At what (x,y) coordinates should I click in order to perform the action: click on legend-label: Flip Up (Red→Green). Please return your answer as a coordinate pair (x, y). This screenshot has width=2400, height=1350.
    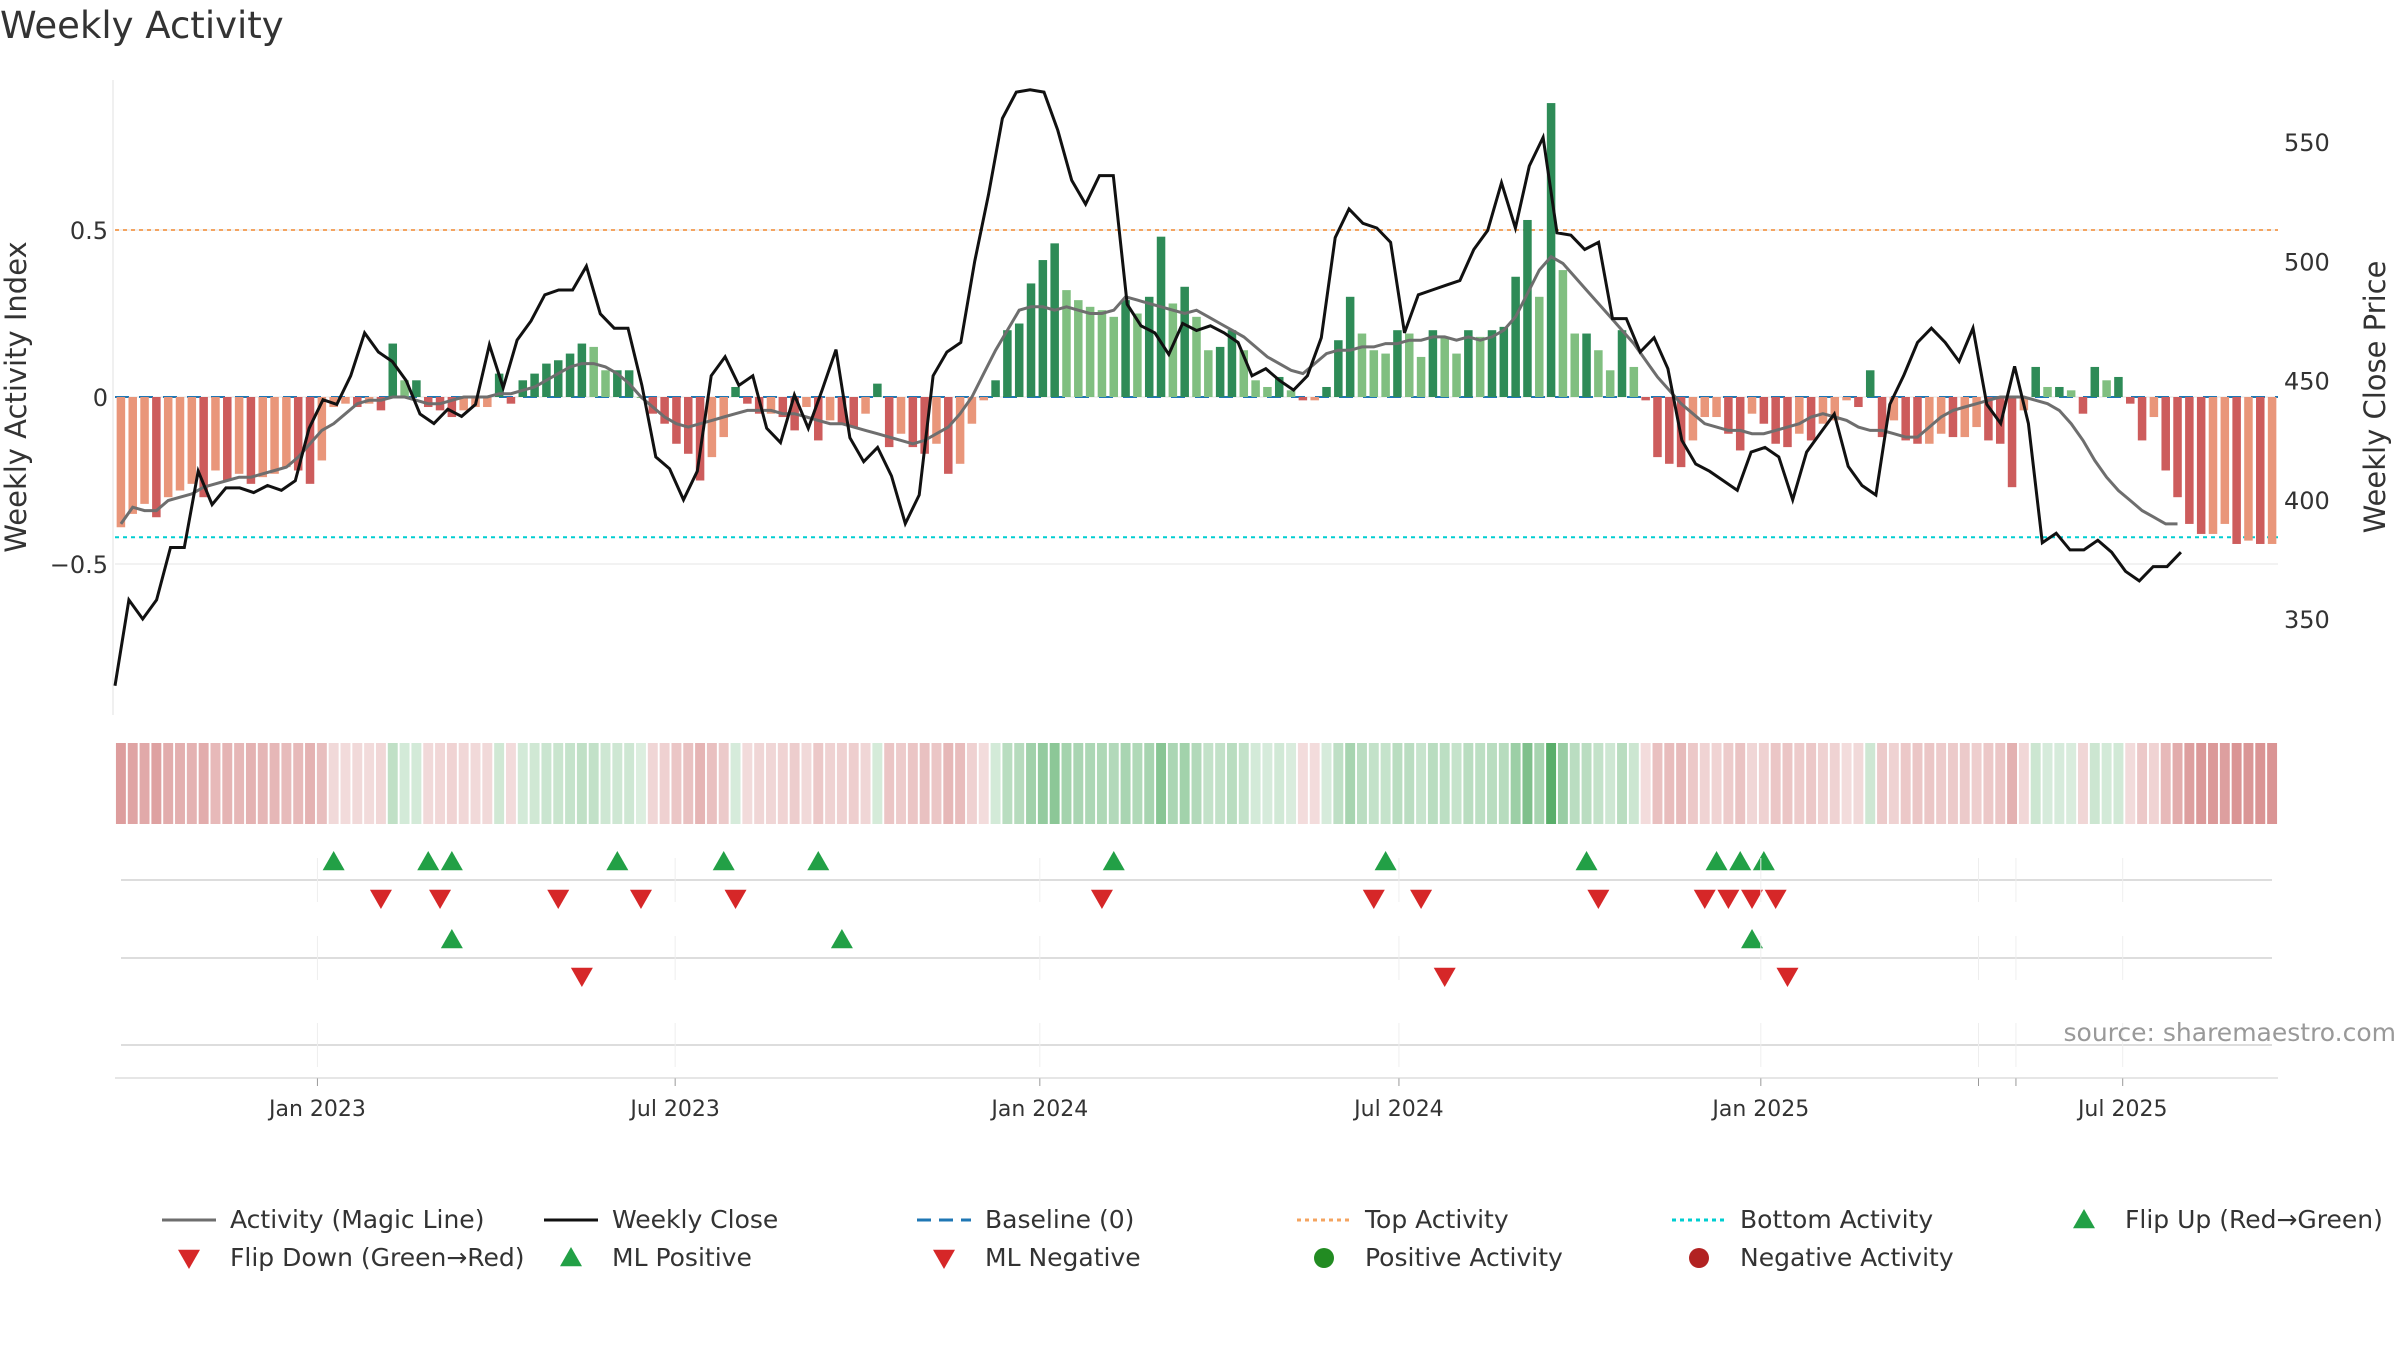
    Looking at the image, I should click on (2254, 1219).